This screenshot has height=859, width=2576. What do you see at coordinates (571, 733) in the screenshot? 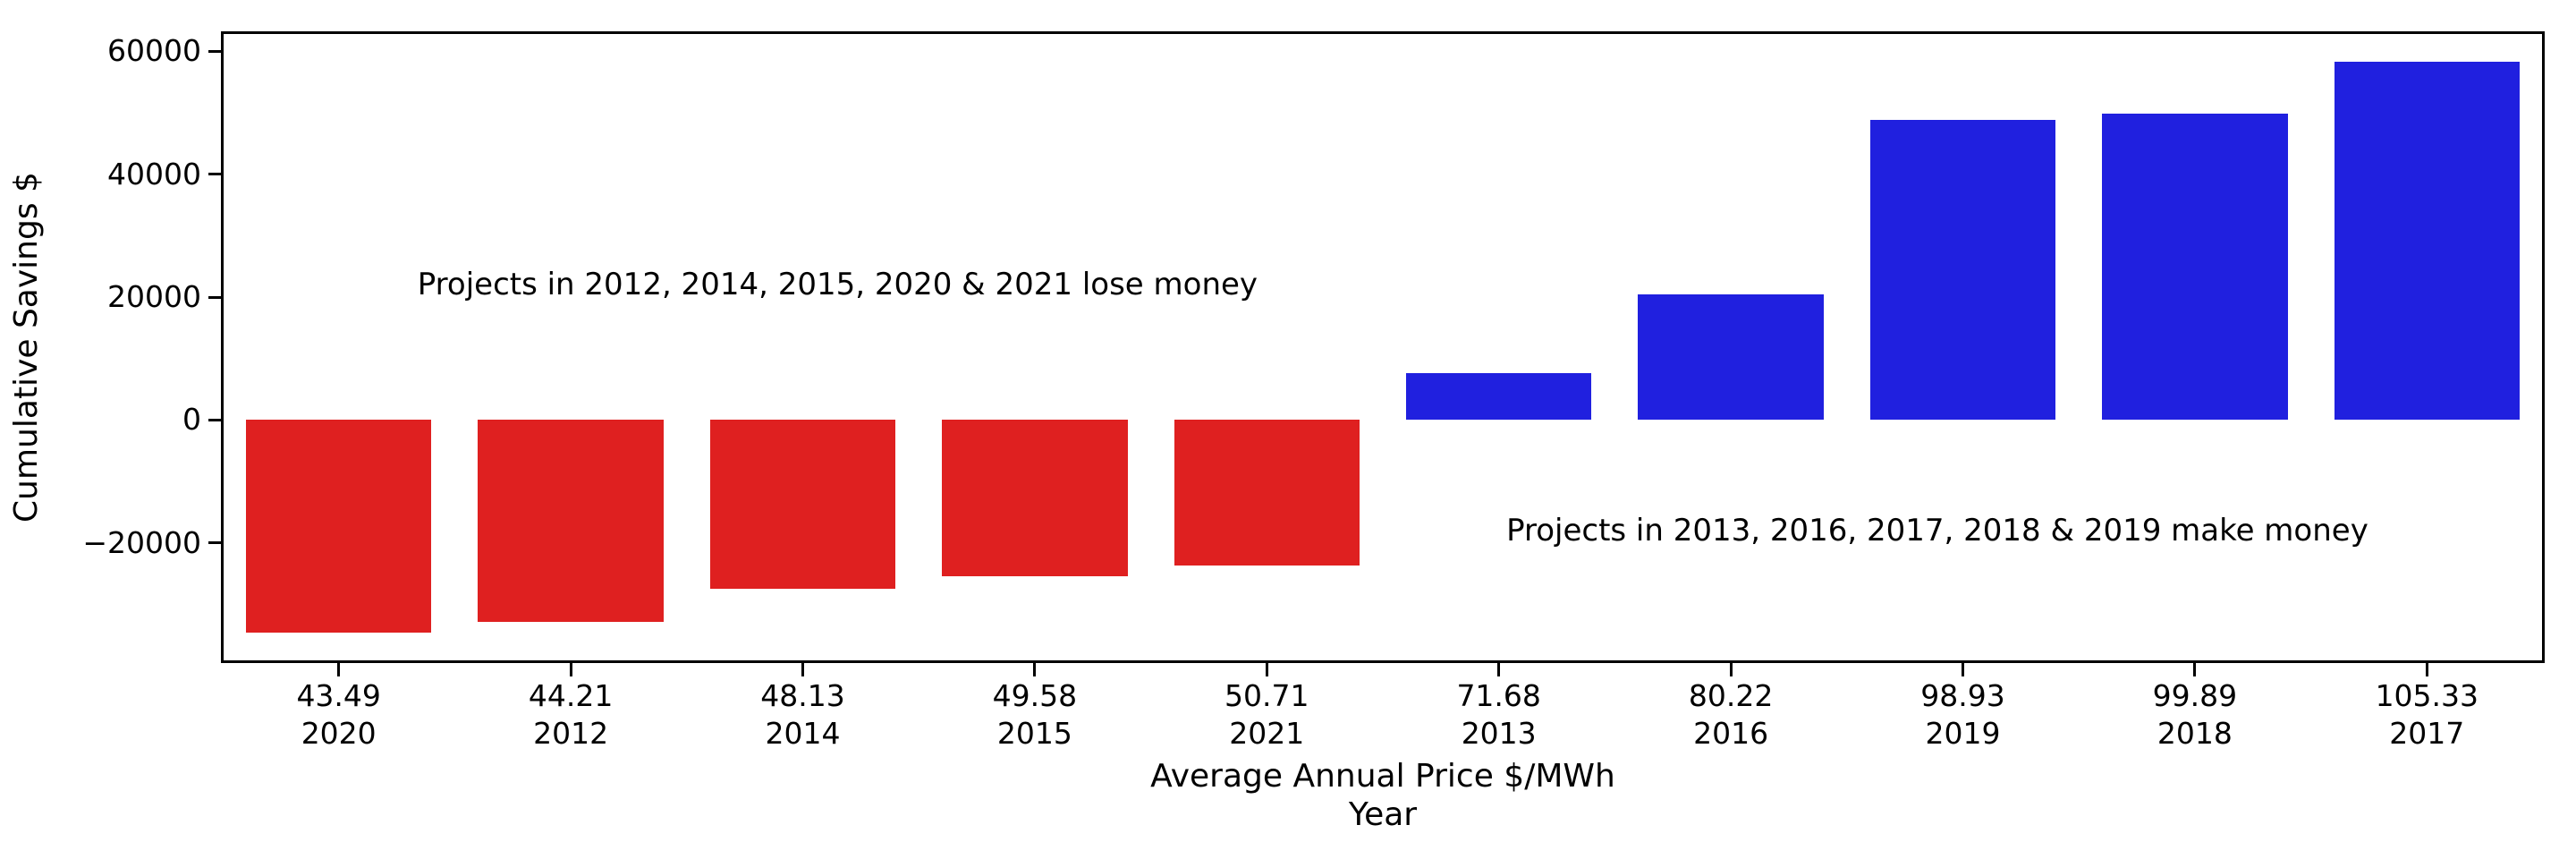
I see `x-tick-year: 2012` at bounding box center [571, 733].